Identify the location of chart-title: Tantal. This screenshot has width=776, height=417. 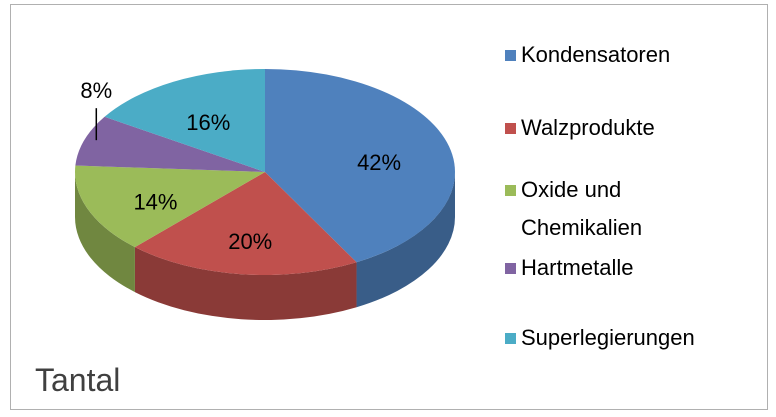
(78, 380).